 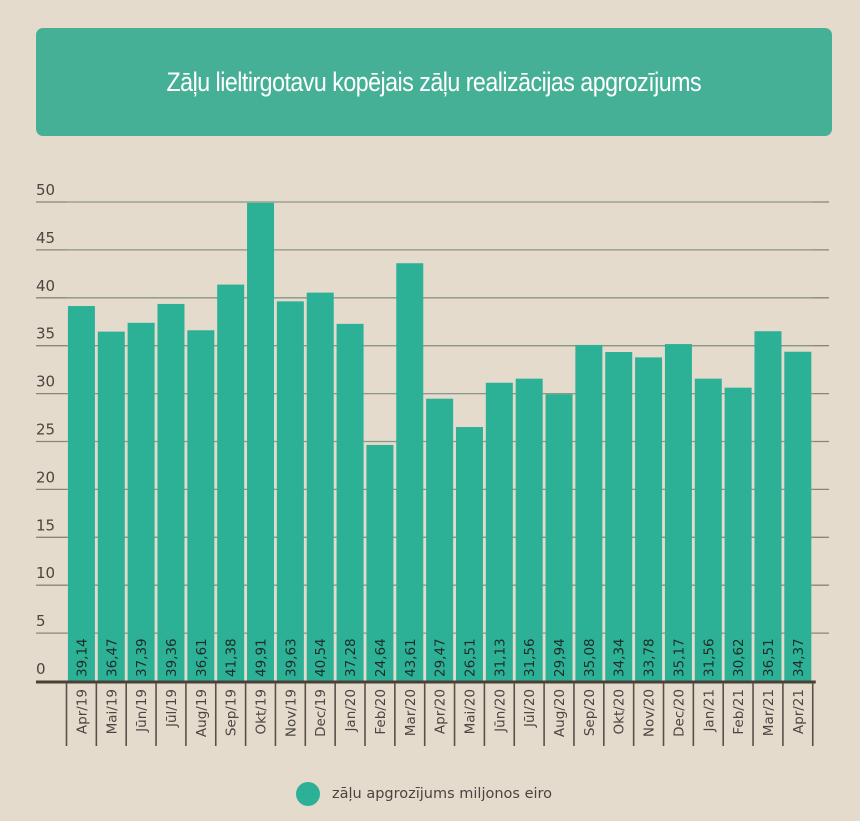 I want to click on value-label: 37,39, so click(x=142, y=657).